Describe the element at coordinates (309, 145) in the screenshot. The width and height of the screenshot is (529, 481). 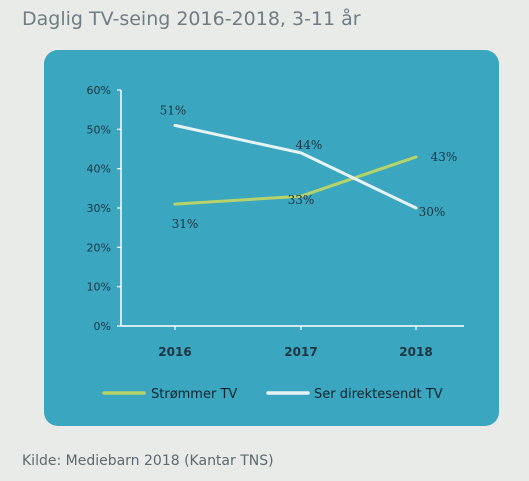
I see `data-label: 44%` at that location.